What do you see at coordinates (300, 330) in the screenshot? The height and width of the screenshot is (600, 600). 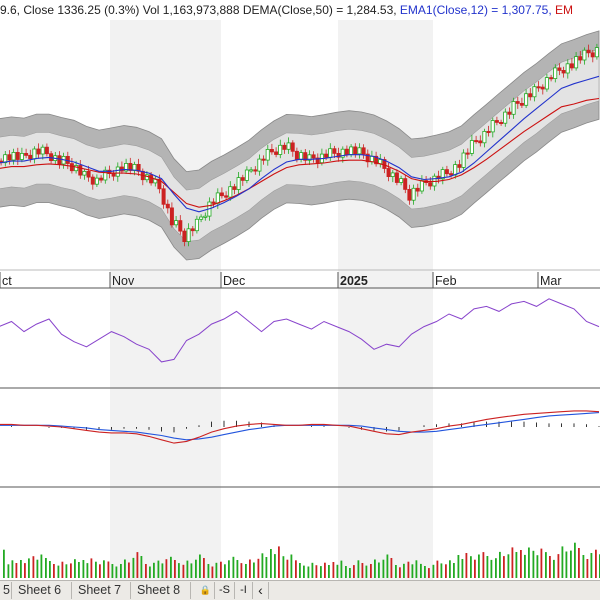 I see `rsi-panel` at bounding box center [300, 330].